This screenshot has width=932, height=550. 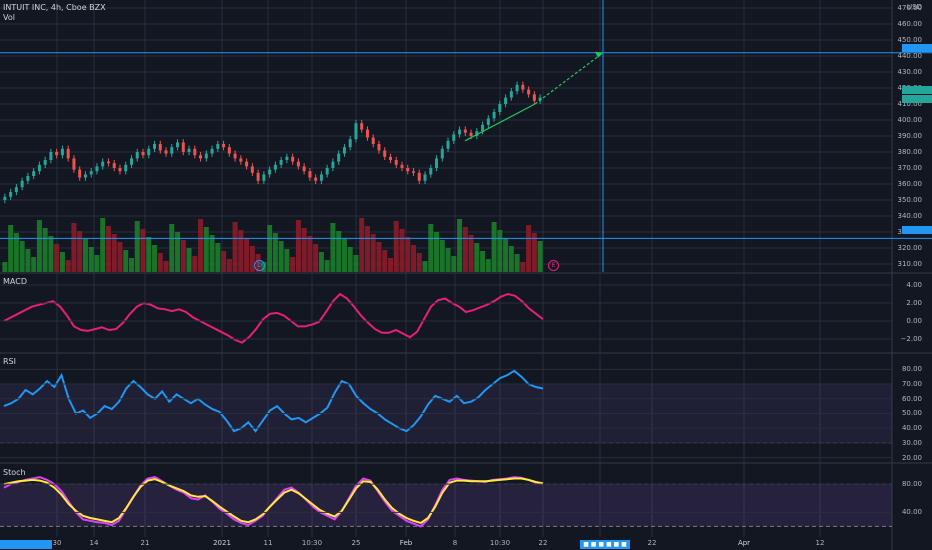 What do you see at coordinates (273, 318) in the screenshot?
I see `macd-line` at bounding box center [273, 318].